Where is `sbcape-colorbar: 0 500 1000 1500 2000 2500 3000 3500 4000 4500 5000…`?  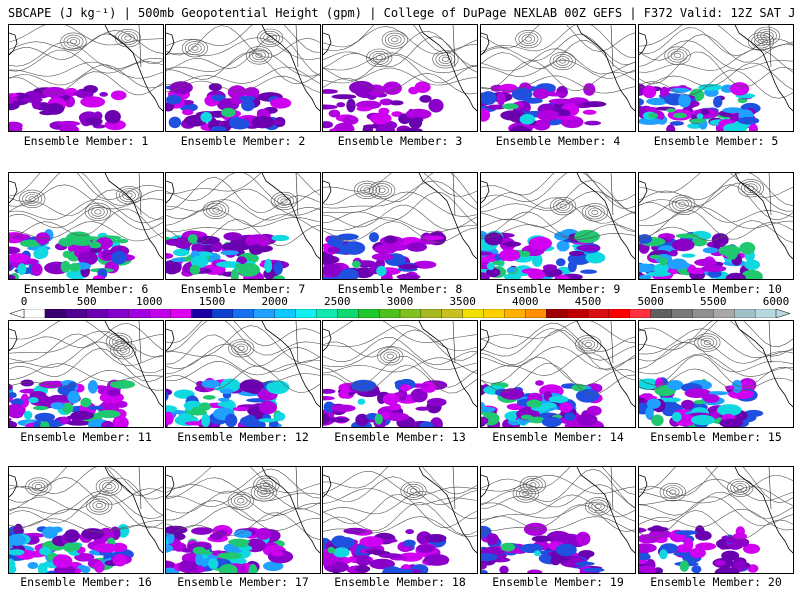
sbcape-colorbar: 0 500 1000 1500 2000 2500 3000 3500 4000 4500 5000… is located at coordinates (400, 308).